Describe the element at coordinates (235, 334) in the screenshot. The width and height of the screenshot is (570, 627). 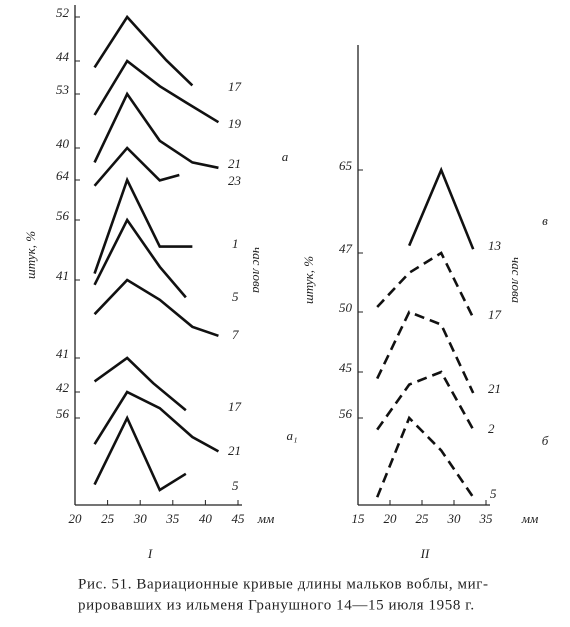
I see `hour-label: 7` at that location.